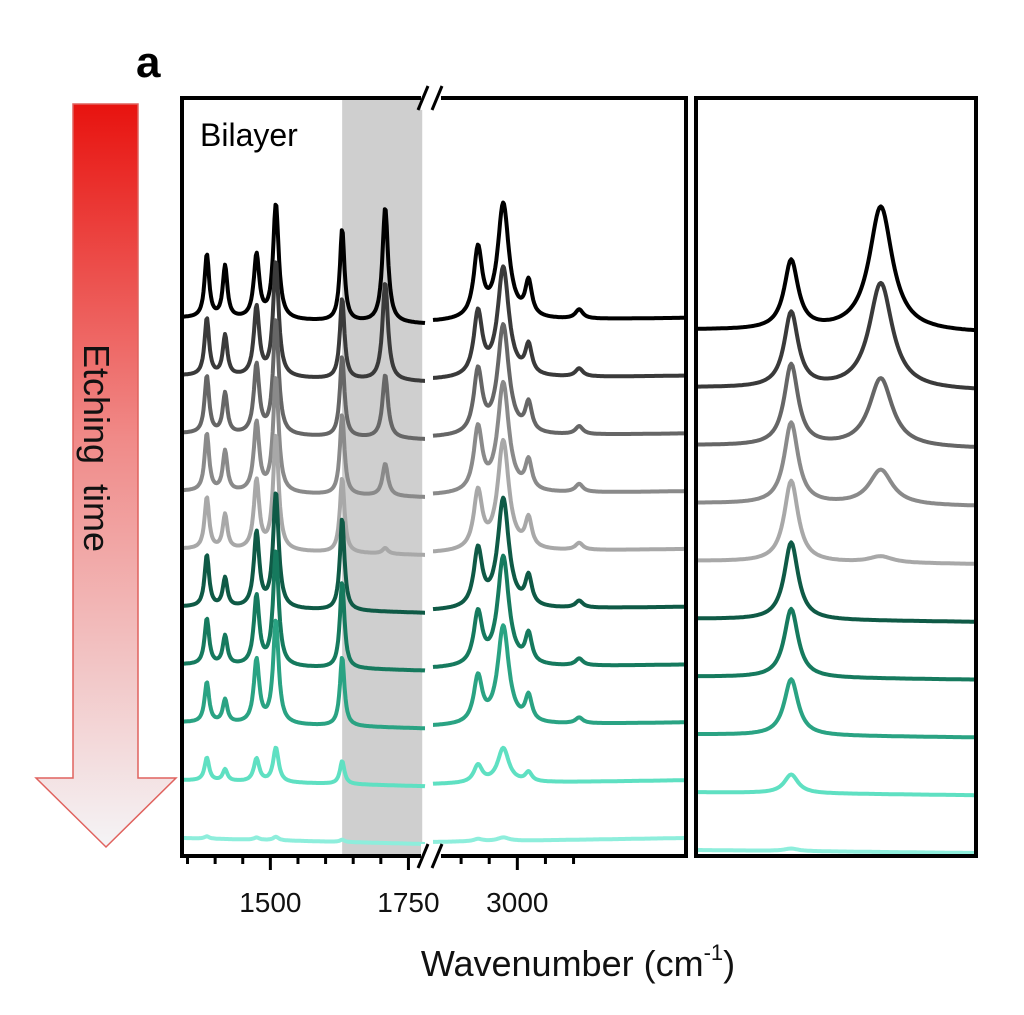 The height and width of the screenshot is (1015, 1024). Describe the element at coordinates (729, 963) in the screenshot. I see `x-axis-label-close: )` at that location.